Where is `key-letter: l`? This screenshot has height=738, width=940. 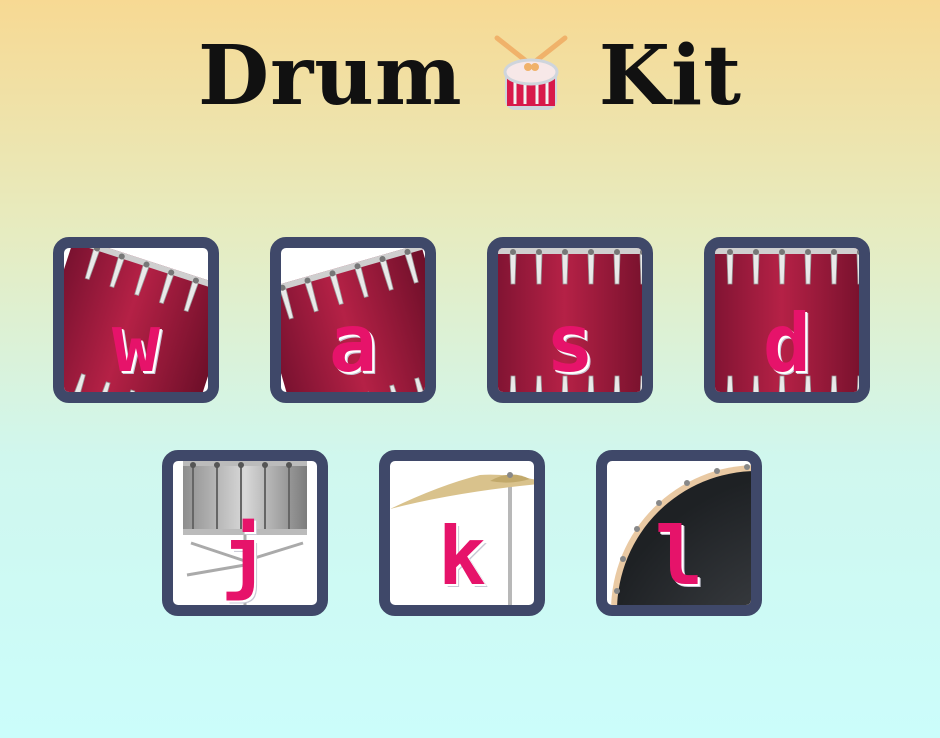 key-letter: l is located at coordinates (679, 556).